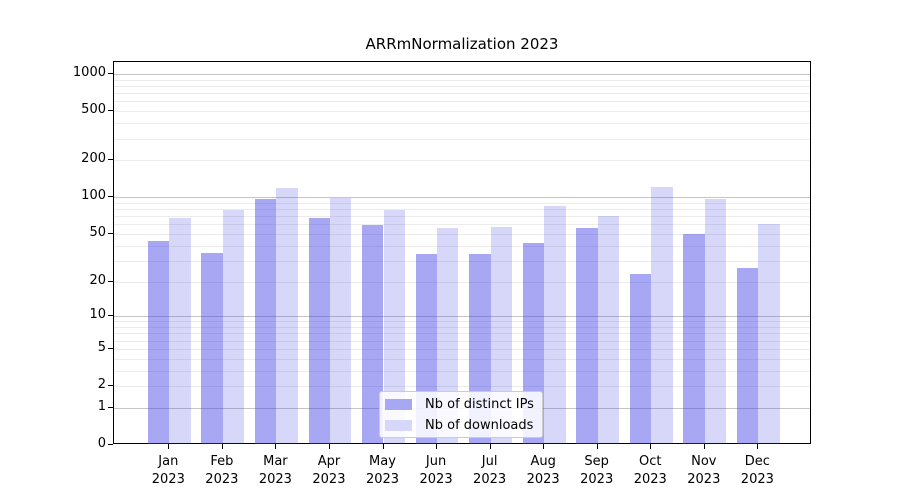 The image size is (900, 500). I want to click on bar-downloads-nov, so click(715, 321).